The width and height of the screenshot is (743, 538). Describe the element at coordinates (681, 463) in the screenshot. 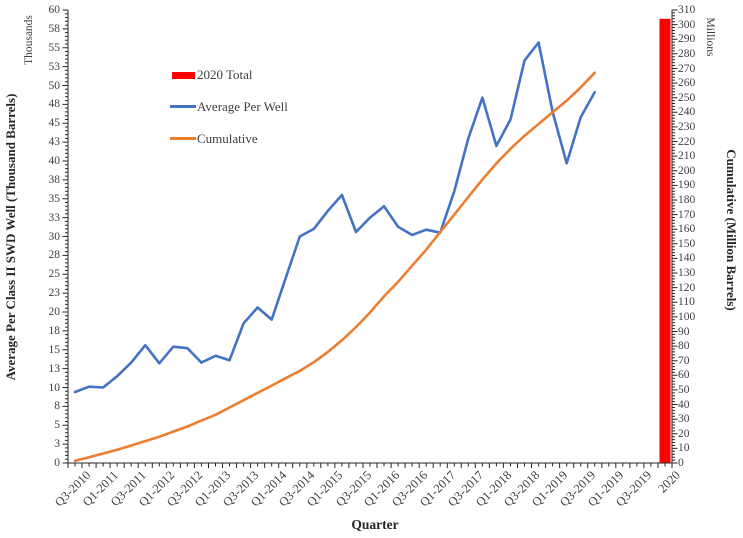

I see `right-axis-tick-label: 0` at that location.